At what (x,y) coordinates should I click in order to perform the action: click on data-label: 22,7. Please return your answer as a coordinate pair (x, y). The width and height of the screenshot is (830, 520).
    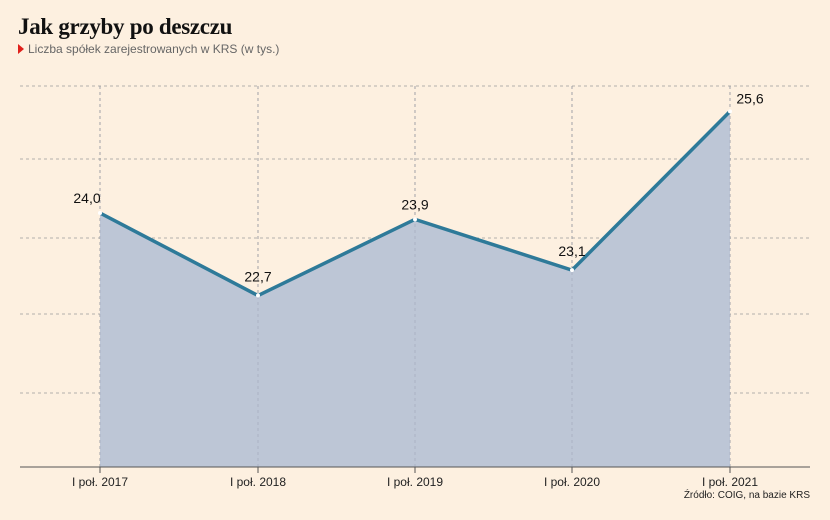
    Looking at the image, I should click on (257, 277).